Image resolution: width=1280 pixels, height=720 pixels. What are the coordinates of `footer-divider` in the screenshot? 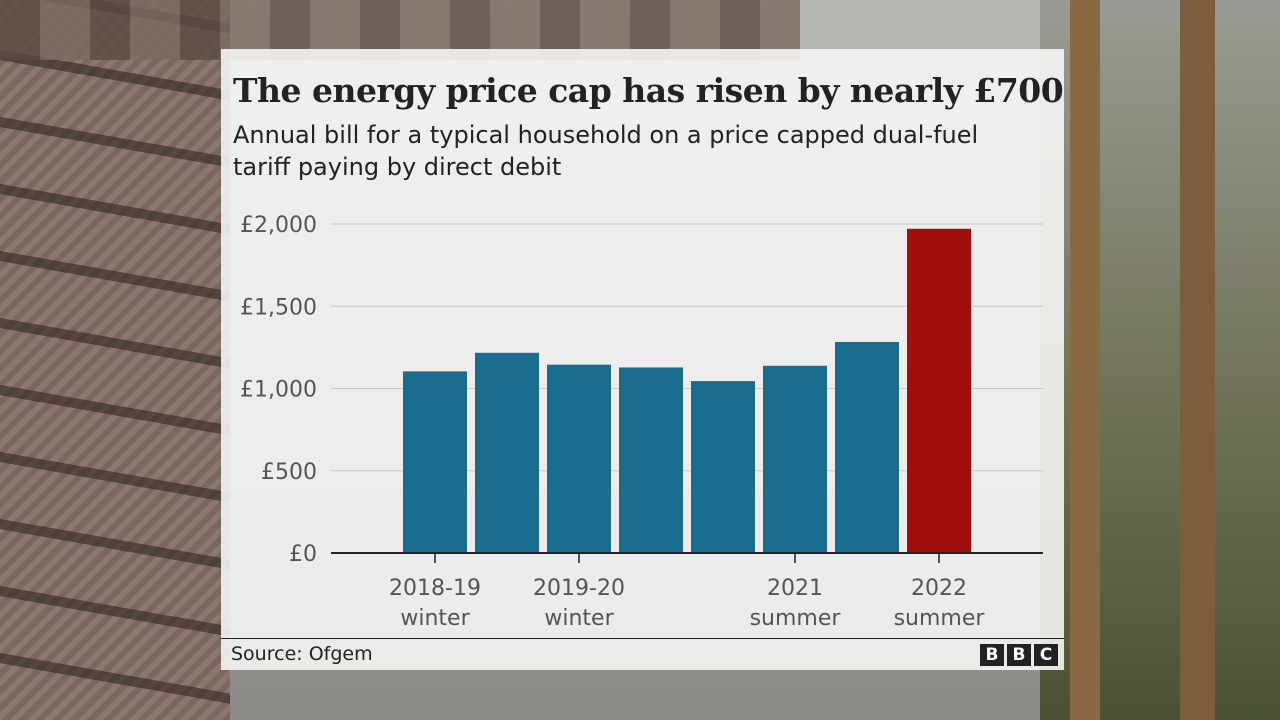 It's located at (642, 638).